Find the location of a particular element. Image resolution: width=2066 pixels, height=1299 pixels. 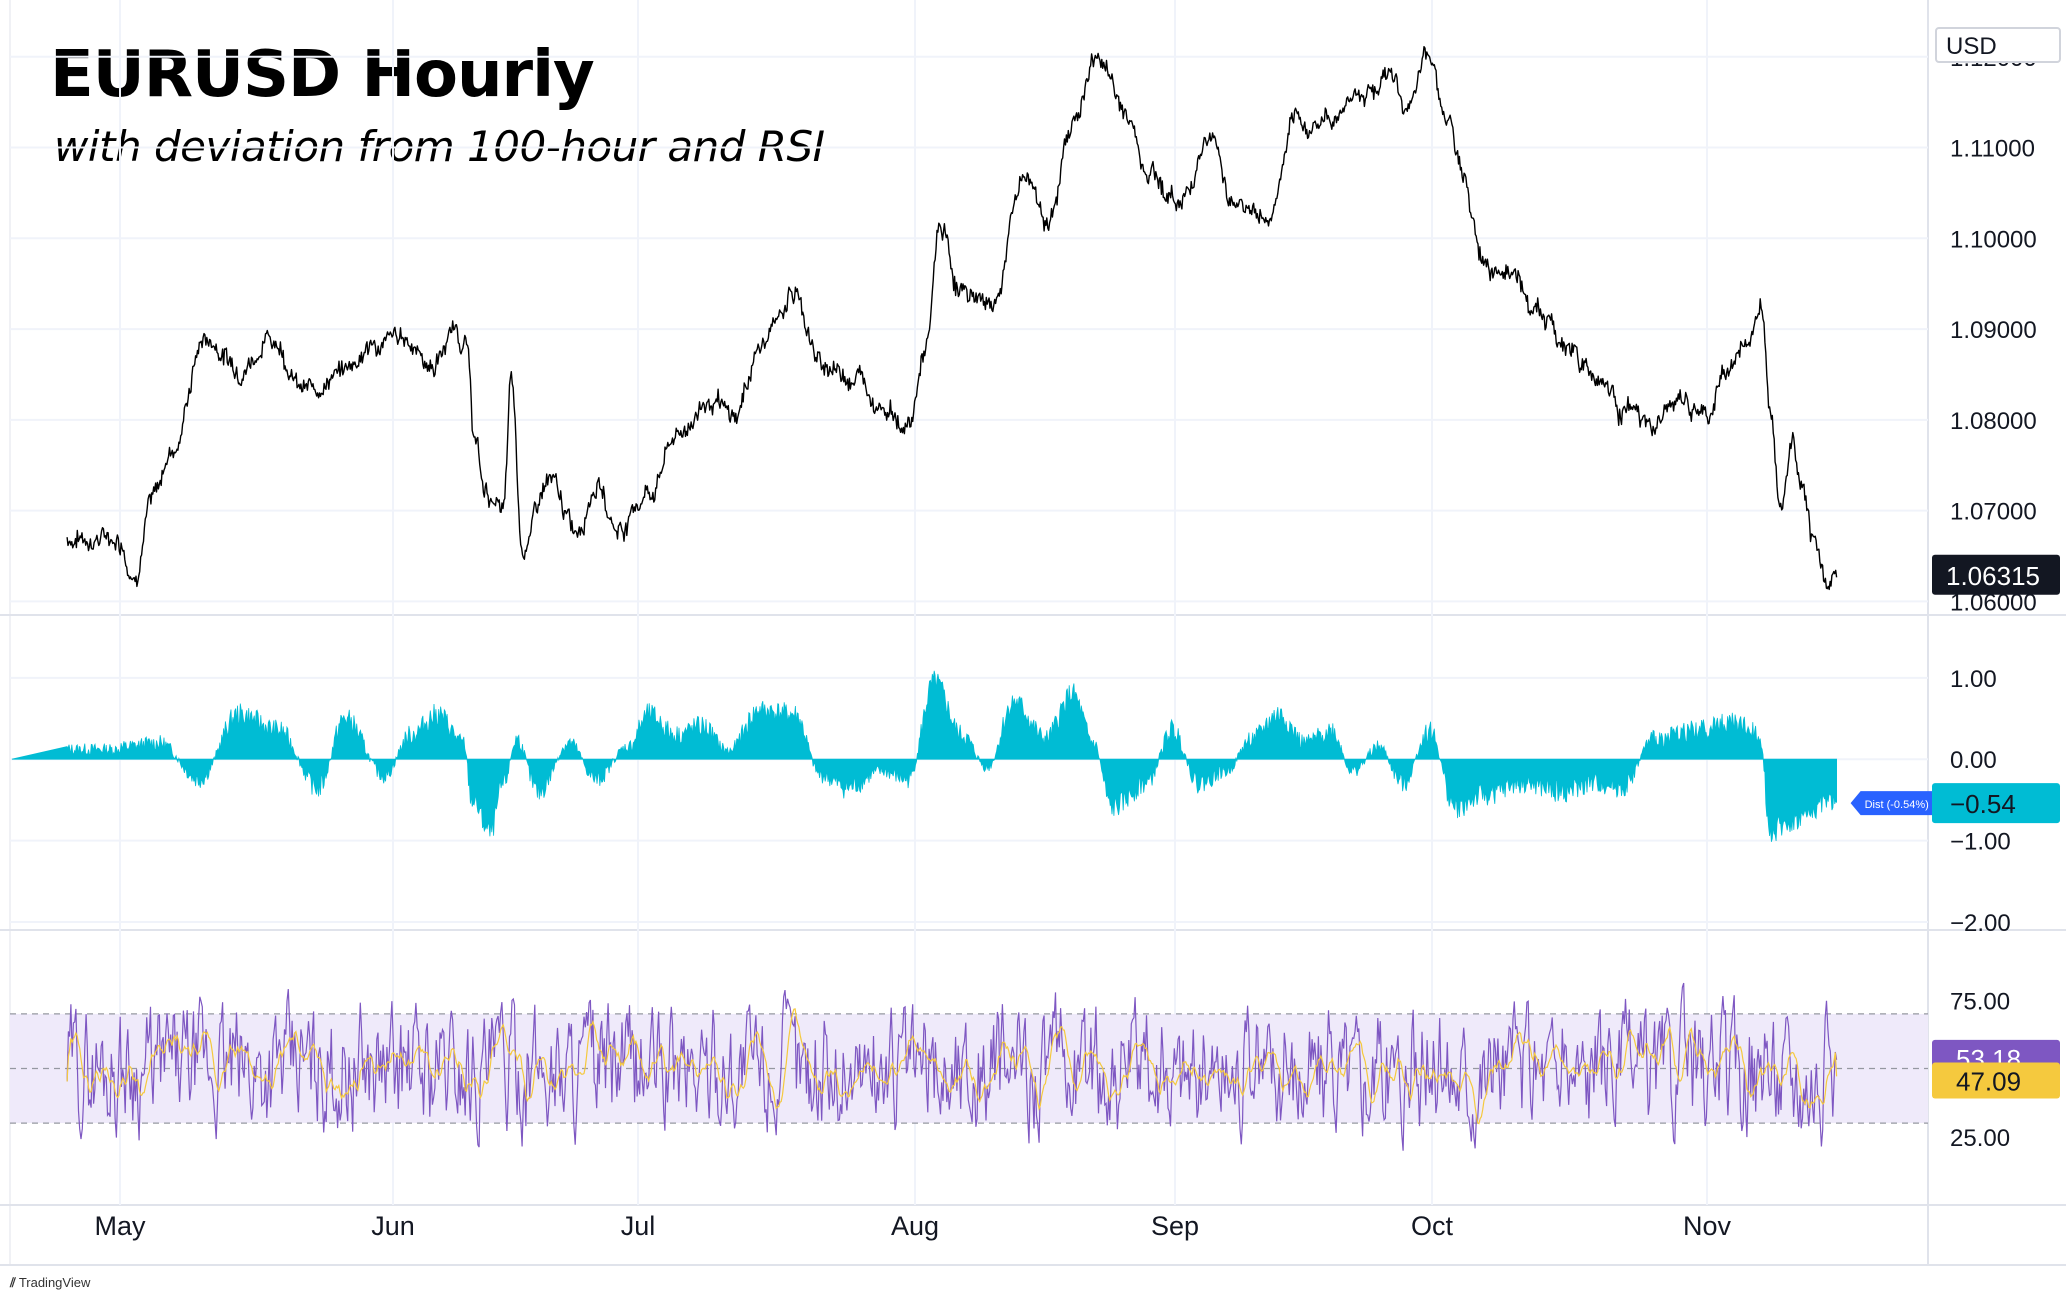

dist-last-badge is located at coordinates (1996, 803).